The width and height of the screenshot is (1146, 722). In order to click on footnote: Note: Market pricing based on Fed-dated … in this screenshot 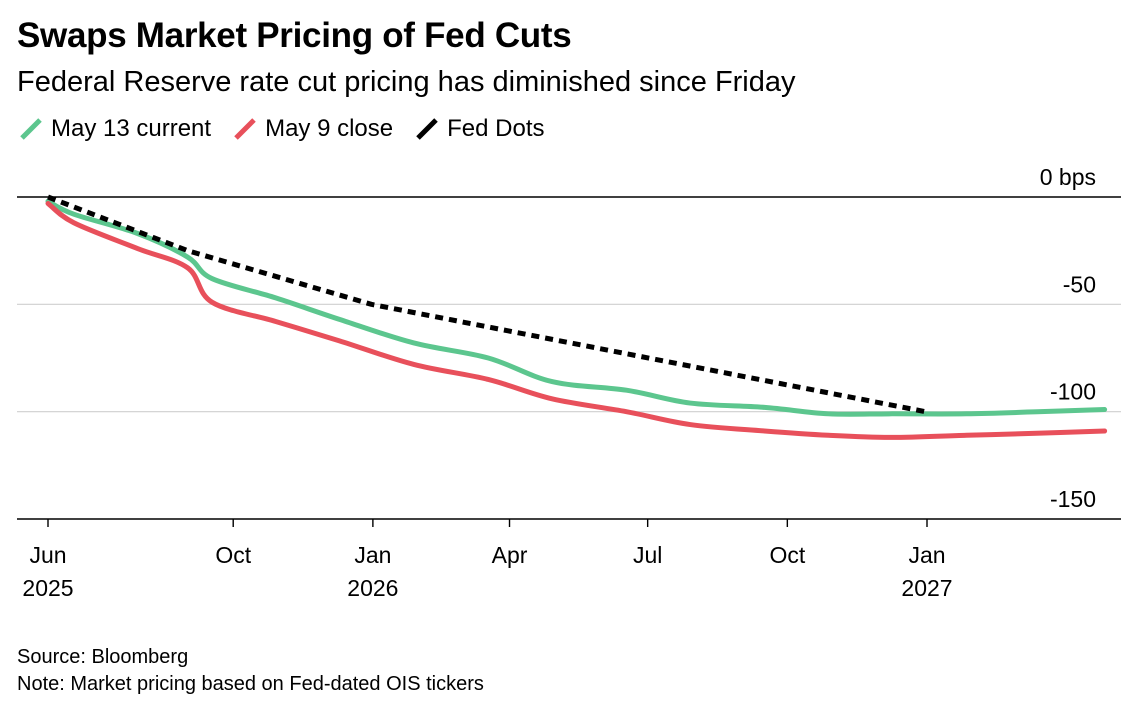, I will do `click(250, 684)`.